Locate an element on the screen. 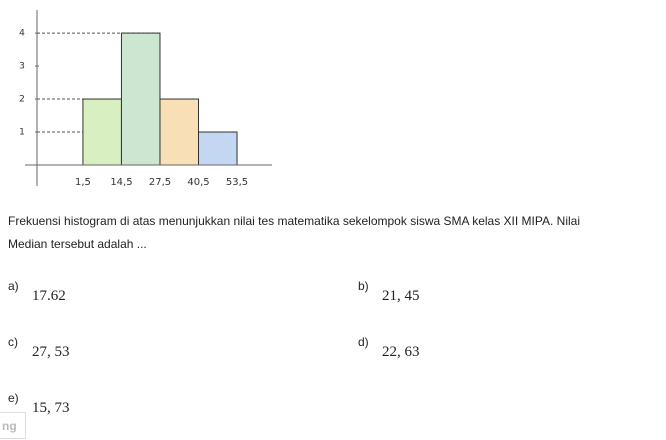  option-text: 15, 73 is located at coordinates (51, 408).